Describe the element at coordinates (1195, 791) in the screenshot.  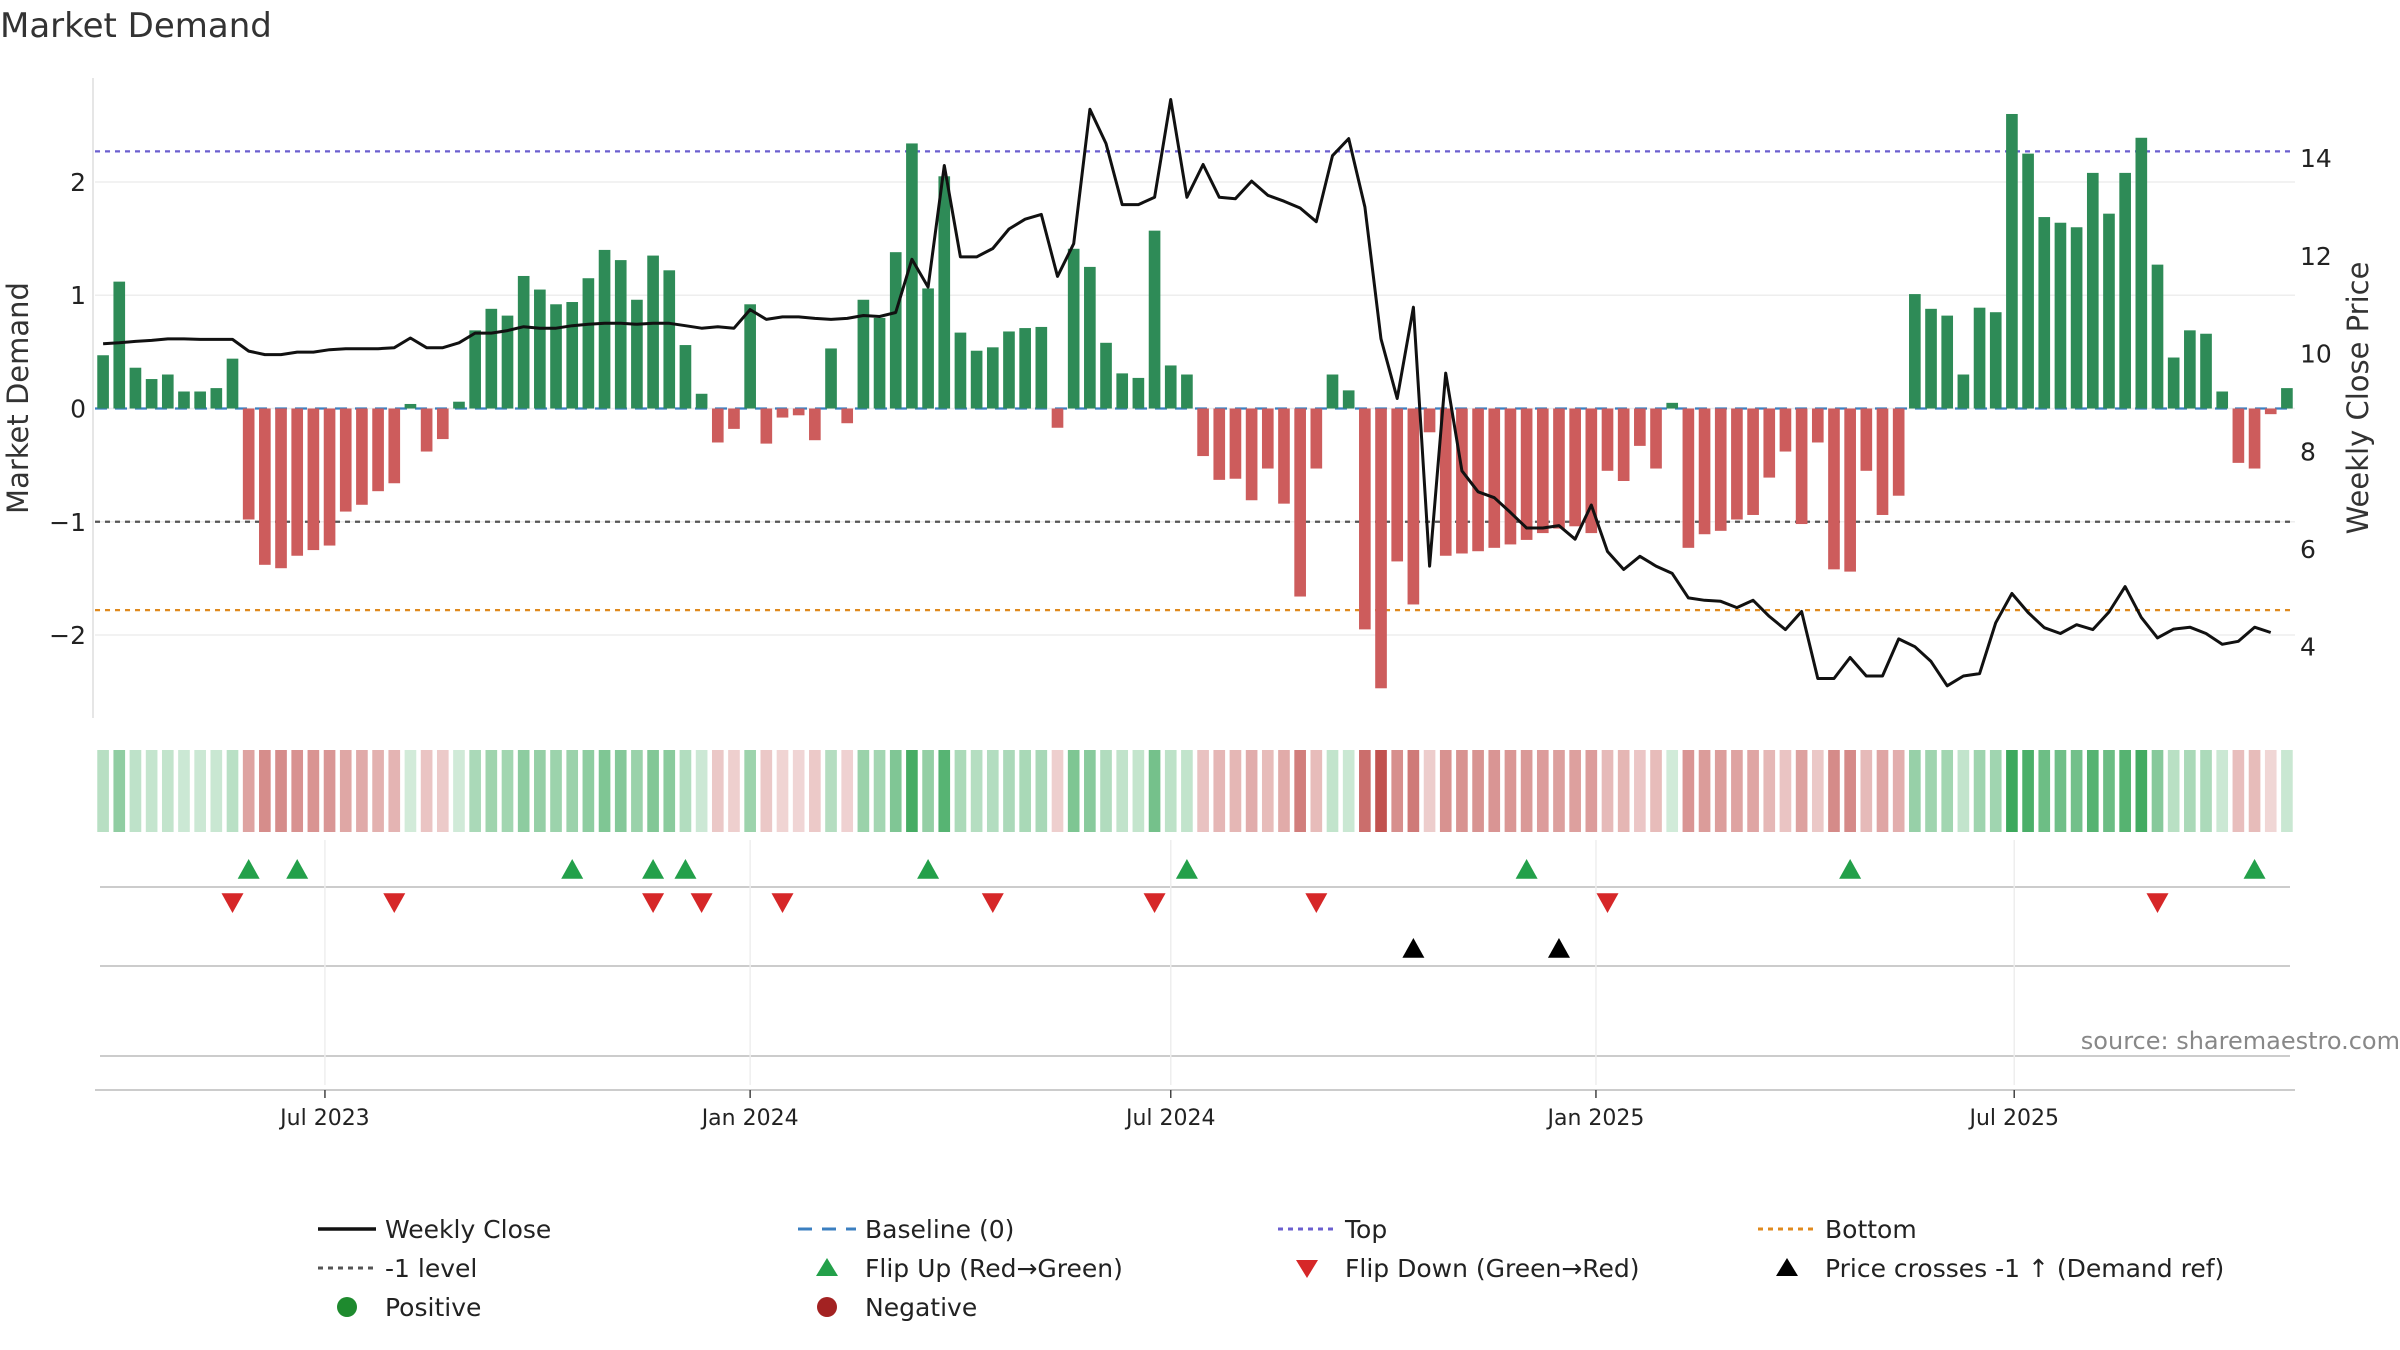
I see `demand-heat-strip` at that location.